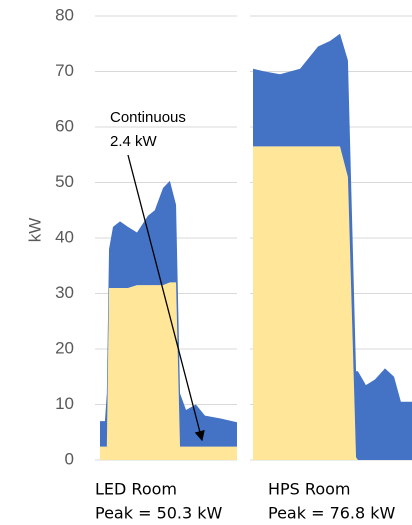 Image resolution: width=412 pixels, height=525 pixels. What do you see at coordinates (148, 117) in the screenshot?
I see `annotation: Continuous` at bounding box center [148, 117].